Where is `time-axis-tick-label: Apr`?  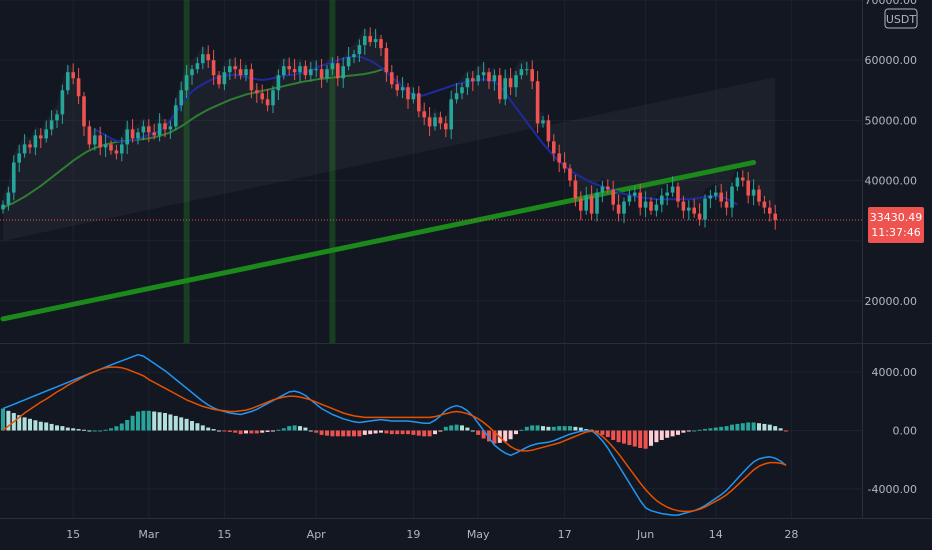
time-axis-tick-label: Apr is located at coordinates (317, 534).